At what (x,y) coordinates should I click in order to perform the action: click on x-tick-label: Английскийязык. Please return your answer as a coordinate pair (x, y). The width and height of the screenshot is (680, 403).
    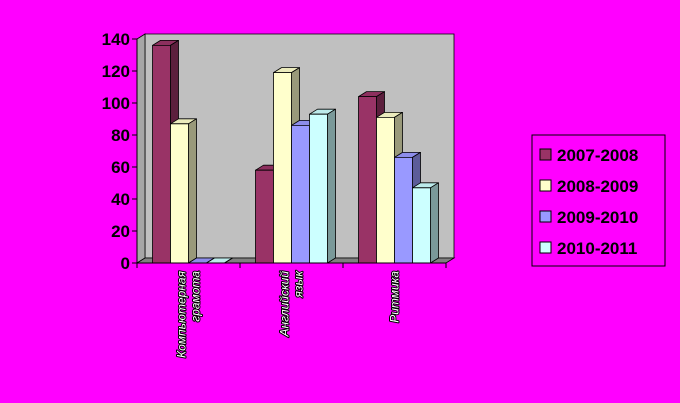
    Looking at the image, I should click on (292, 304).